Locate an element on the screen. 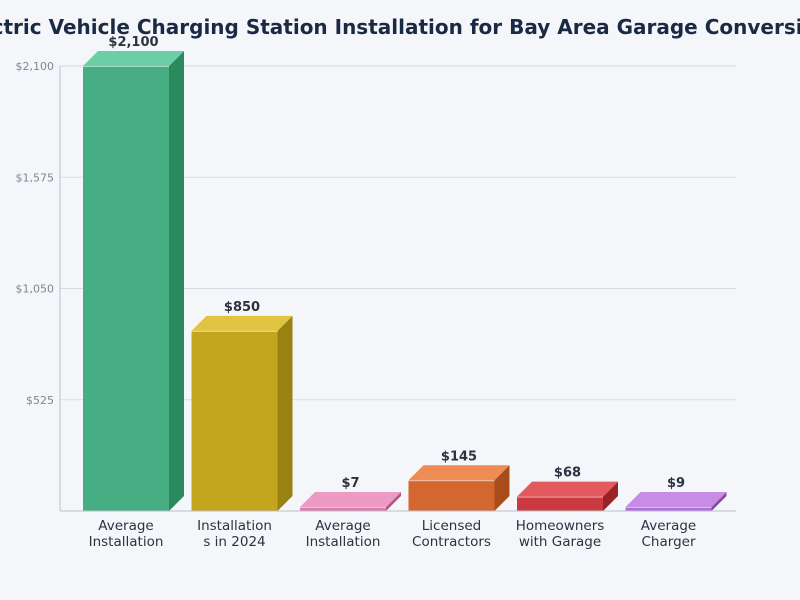  value-label: $9 is located at coordinates (676, 483).